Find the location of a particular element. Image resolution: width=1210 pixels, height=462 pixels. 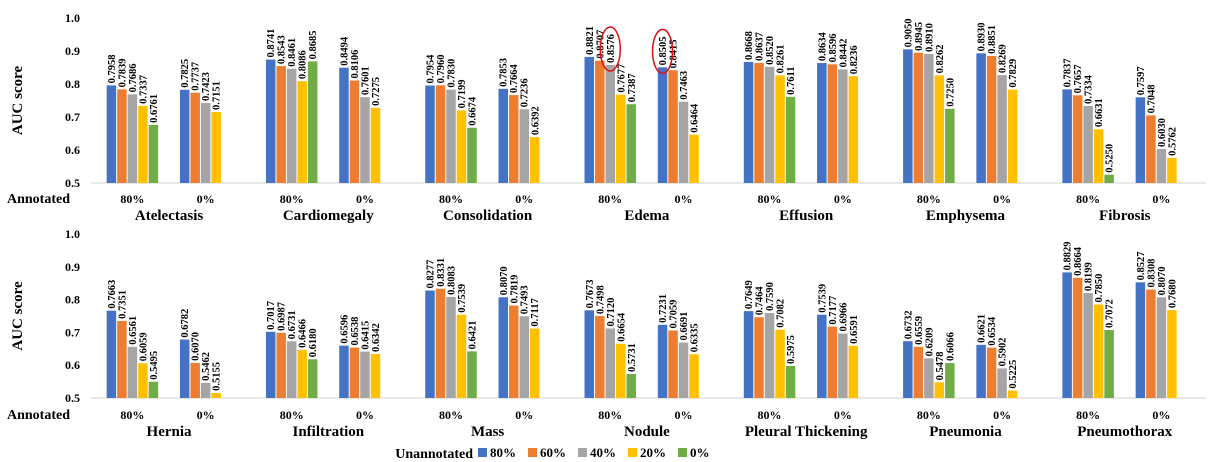

data-label: 0.8199 is located at coordinates (1089, 276).